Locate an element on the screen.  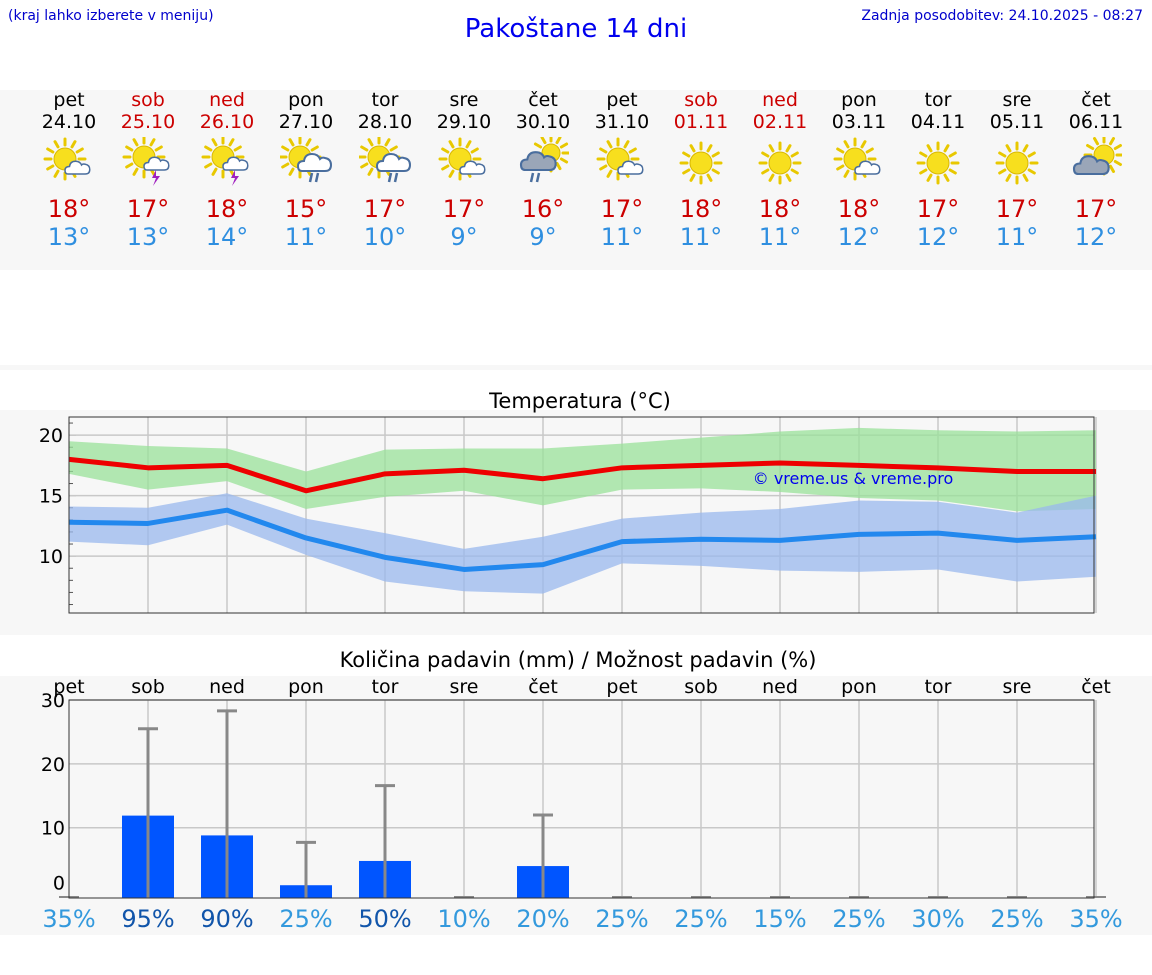
last-updated: Zadnja posodobitev: 24.10.2025 - 08:27 is located at coordinates (1002, 16).